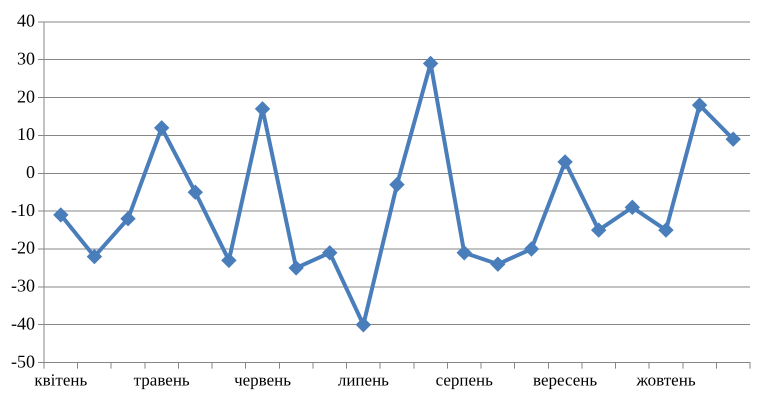 This screenshot has height=403, width=770. I want to click on y-tick-label: 20, so click(25, 96).